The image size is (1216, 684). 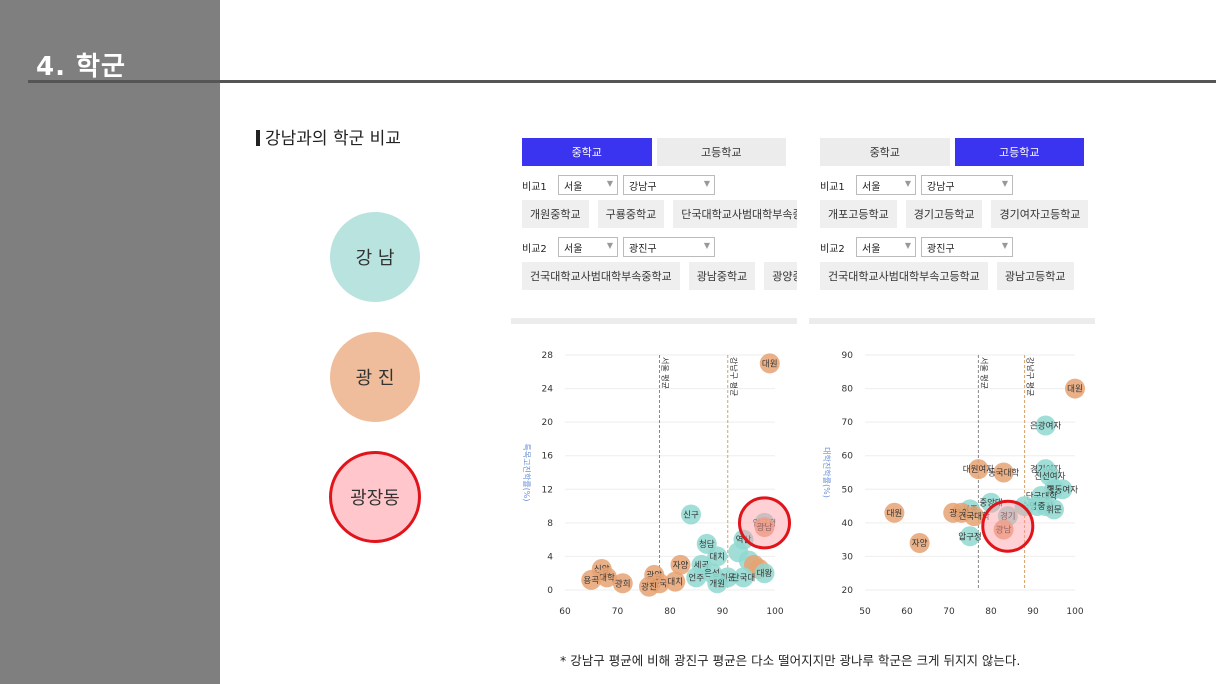 What do you see at coordinates (328, 136) in the screenshot?
I see `subtitle: 강남과의 학군 비교` at bounding box center [328, 136].